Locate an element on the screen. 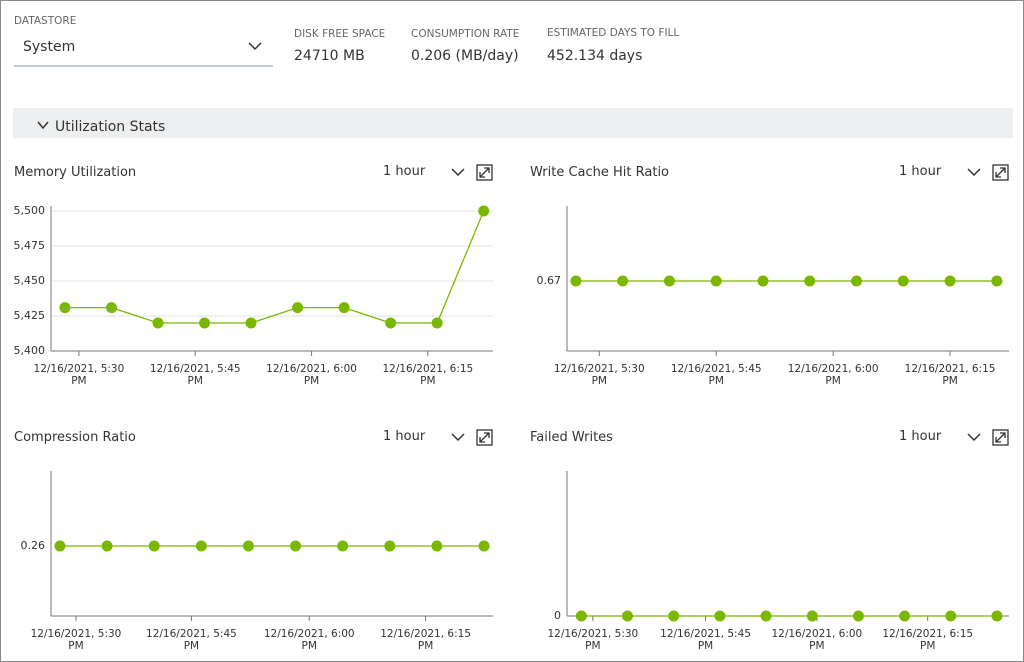 The image size is (1024, 662). stat-label: DISK FREE SPACE is located at coordinates (340, 34).